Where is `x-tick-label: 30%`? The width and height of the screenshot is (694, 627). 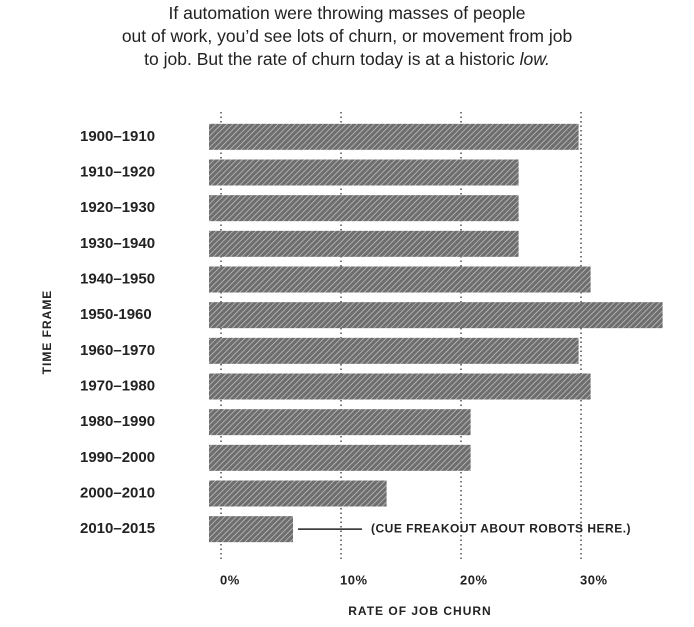 x-tick-label: 30% is located at coordinates (594, 579).